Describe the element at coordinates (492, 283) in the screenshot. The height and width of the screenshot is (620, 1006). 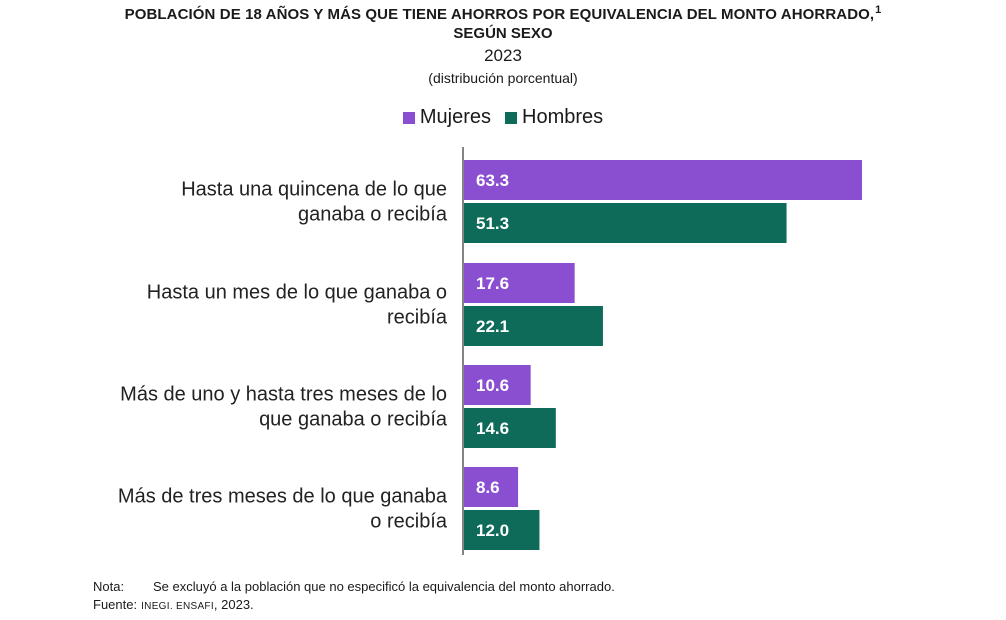
I see `bar-value-label: 17.6` at that location.